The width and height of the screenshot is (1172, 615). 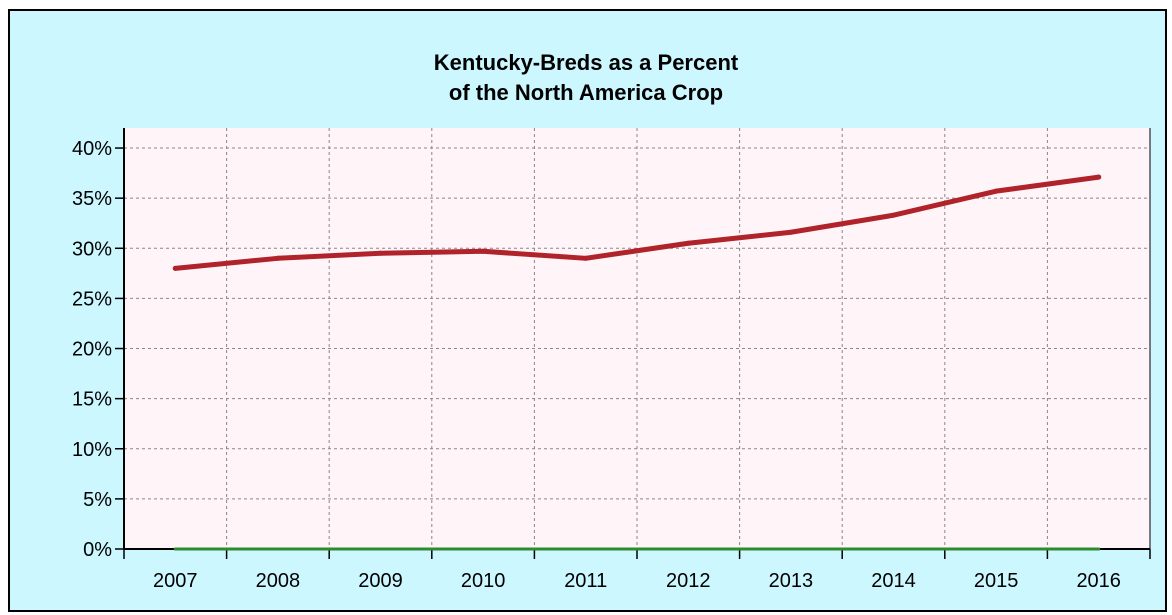 What do you see at coordinates (791, 581) in the screenshot?
I see `x-tick-label: 2013` at bounding box center [791, 581].